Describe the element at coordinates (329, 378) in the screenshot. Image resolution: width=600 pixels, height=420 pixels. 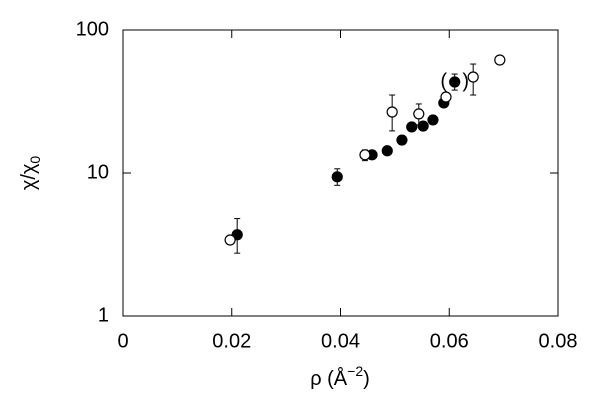
I see `x-label-text: ρ (Å` at that location.